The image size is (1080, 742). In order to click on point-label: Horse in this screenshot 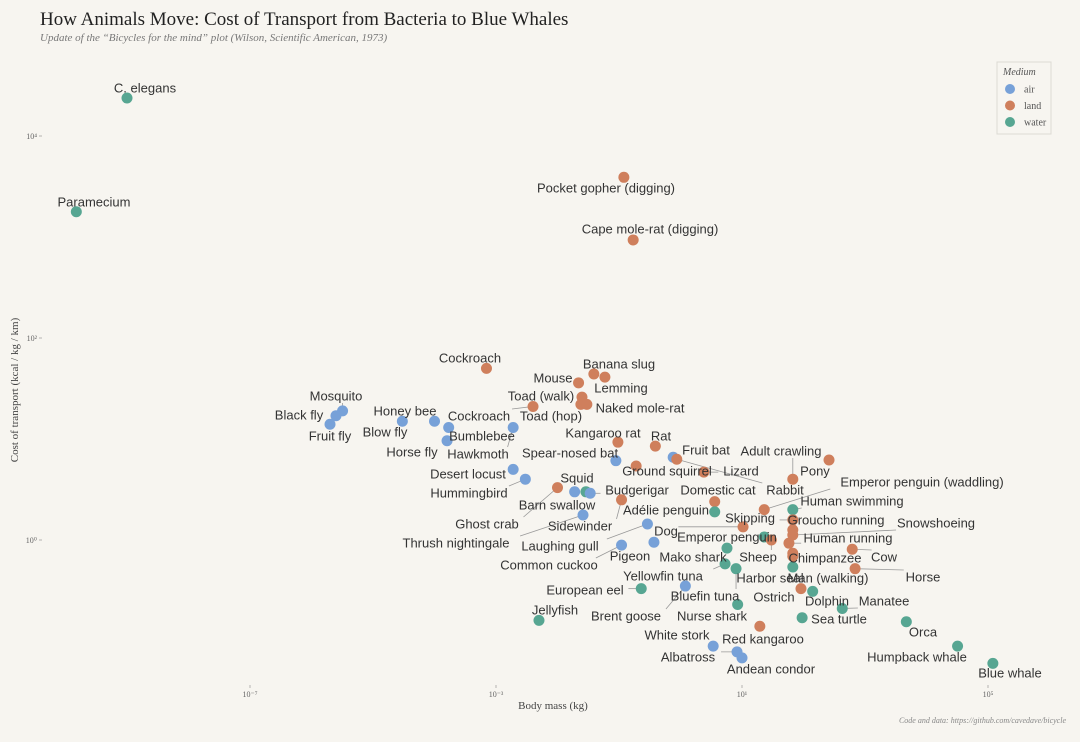, I will do `click(923, 577)`.